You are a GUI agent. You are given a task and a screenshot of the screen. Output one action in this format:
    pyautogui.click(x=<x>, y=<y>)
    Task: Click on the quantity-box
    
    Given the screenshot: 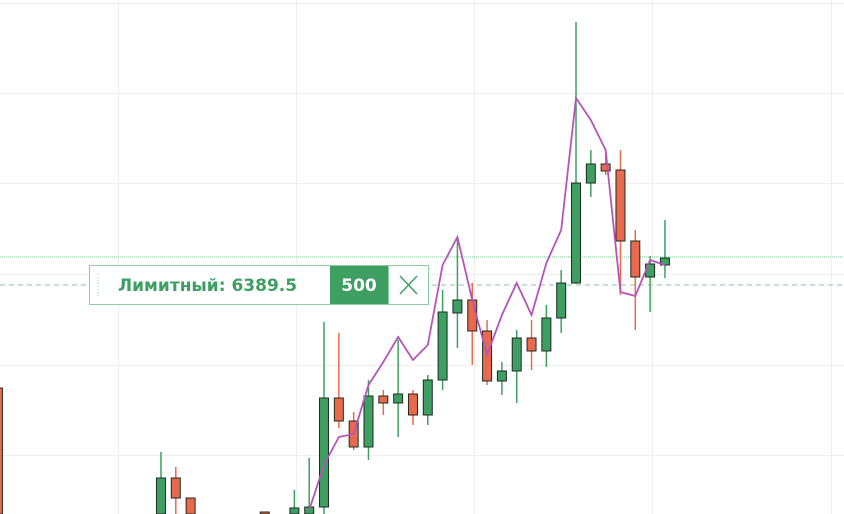 What is the action you would take?
    pyautogui.click(x=359, y=285)
    